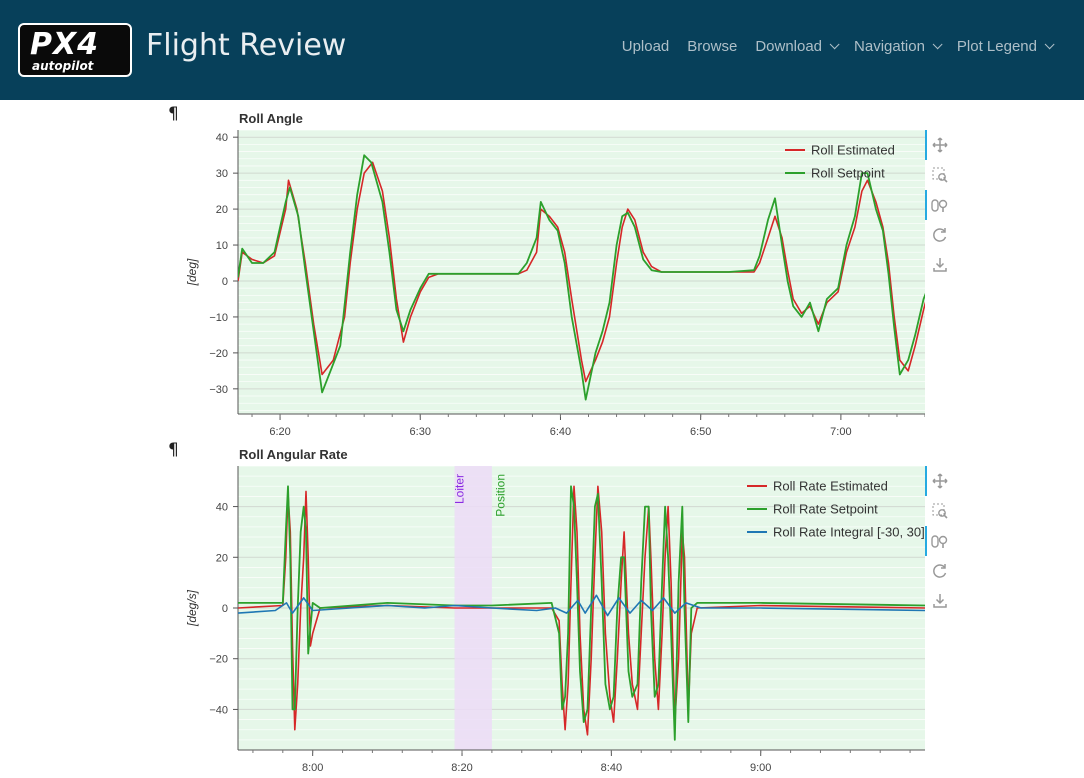 The image size is (1084, 778). I want to click on x-tick-label: 6:40, so click(560, 432).